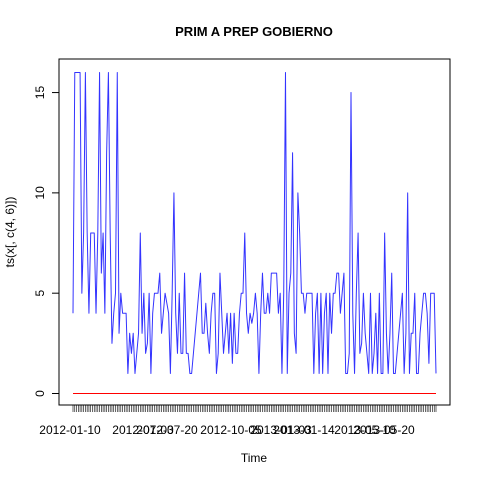  I want to click on x-tick-label: 2013-05-10, so click(365, 430).